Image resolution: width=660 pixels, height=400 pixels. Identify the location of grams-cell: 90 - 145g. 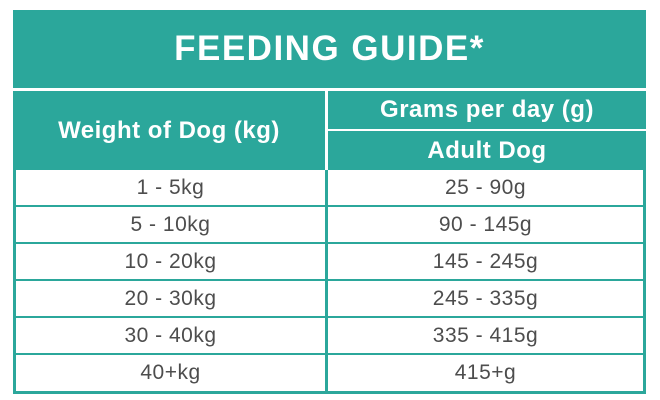
(485, 224).